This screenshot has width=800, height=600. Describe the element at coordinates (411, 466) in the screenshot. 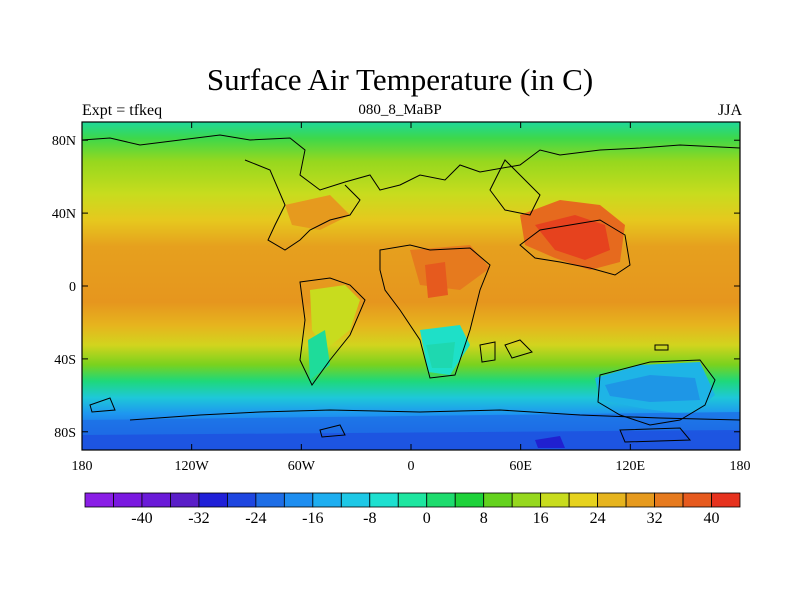

I see `lon-label: 0` at that location.